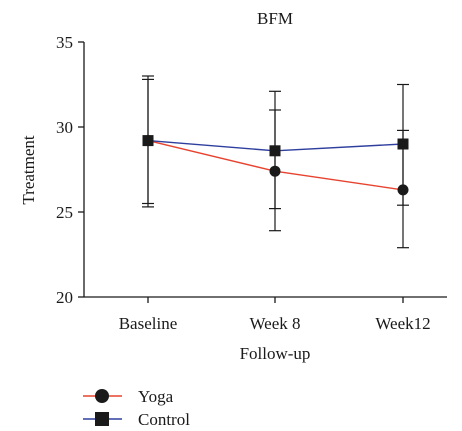 The height and width of the screenshot is (431, 462). What do you see at coordinates (148, 323) in the screenshot?
I see `x-tick-label: Baseline` at bounding box center [148, 323].